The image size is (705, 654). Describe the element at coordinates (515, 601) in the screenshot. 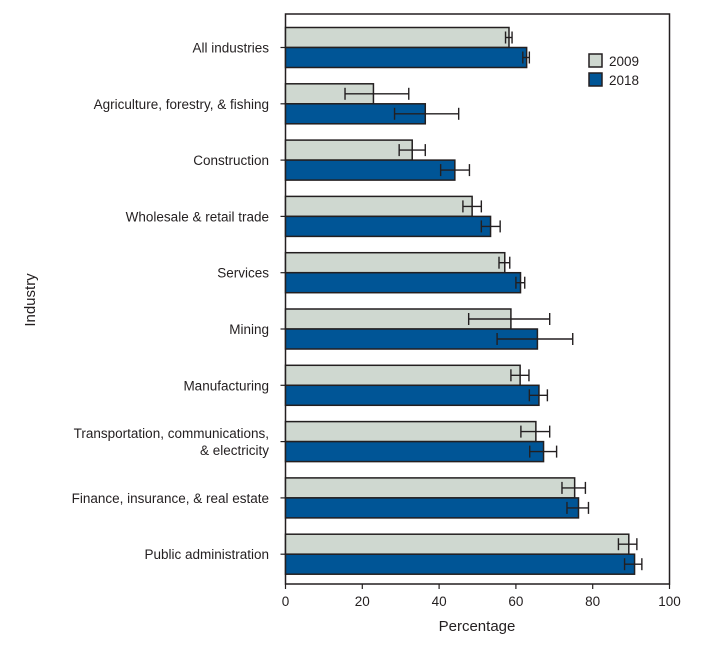

I see `x-tick-label: 60` at that location.